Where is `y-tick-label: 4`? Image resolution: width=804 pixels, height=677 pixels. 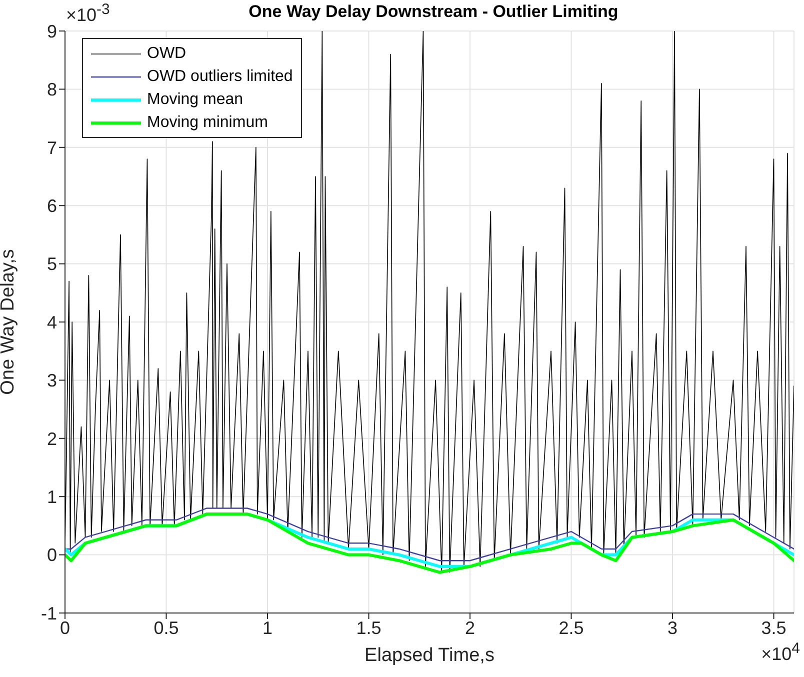
y-tick-label: 4 is located at coordinates (51, 322).